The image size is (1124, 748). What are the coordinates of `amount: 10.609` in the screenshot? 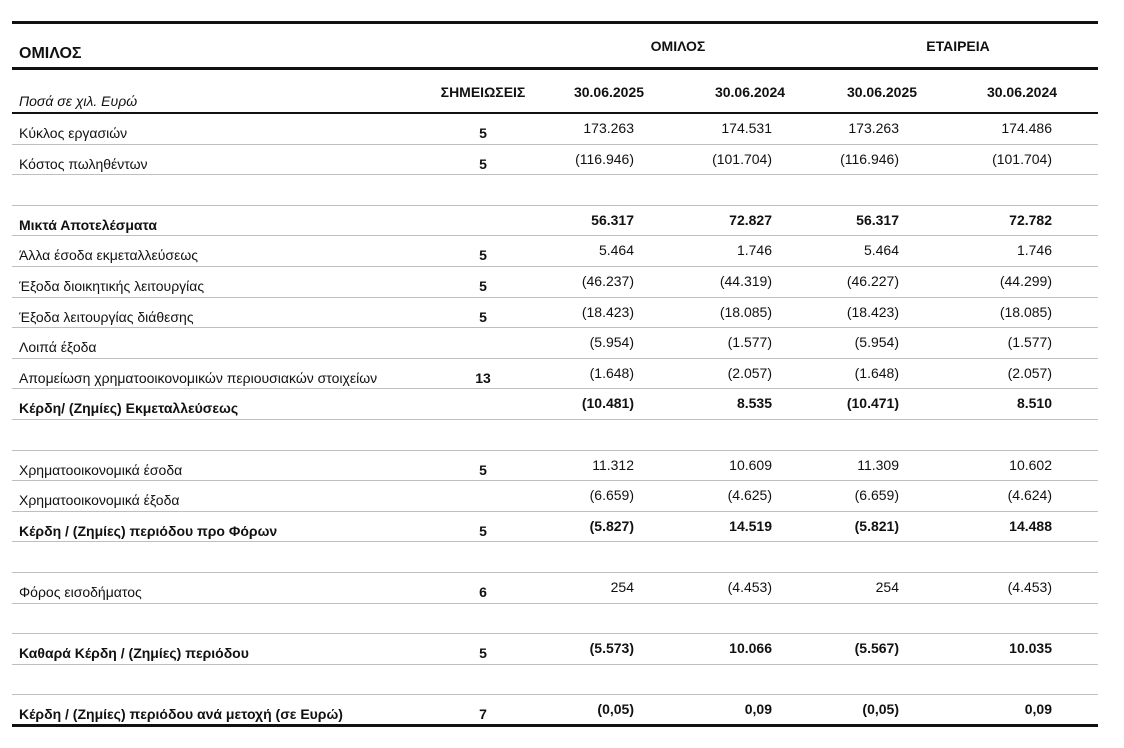 It's located at (750, 464).